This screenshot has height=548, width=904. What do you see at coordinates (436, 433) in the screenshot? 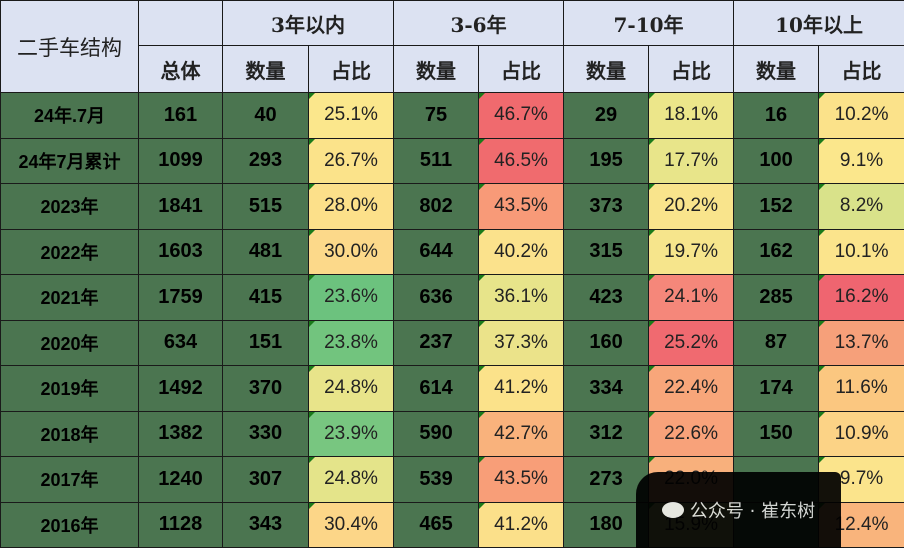
I see `count-cell: 590` at bounding box center [436, 433].